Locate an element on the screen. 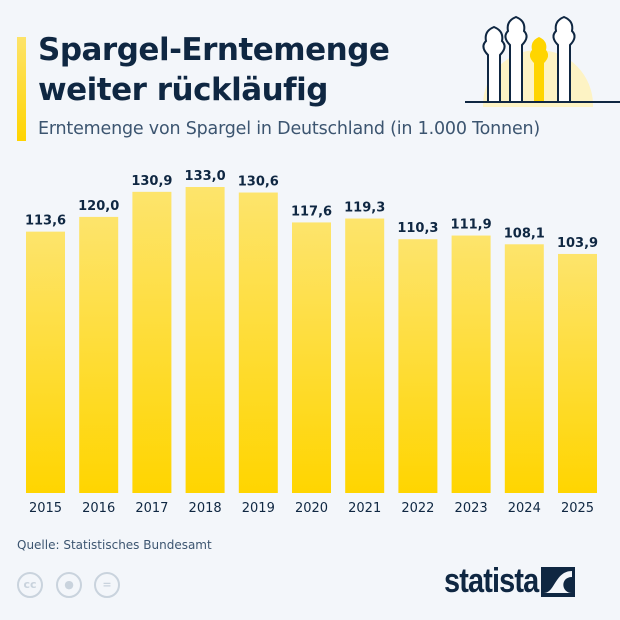  statista-logo: statista is located at coordinates (510, 581).